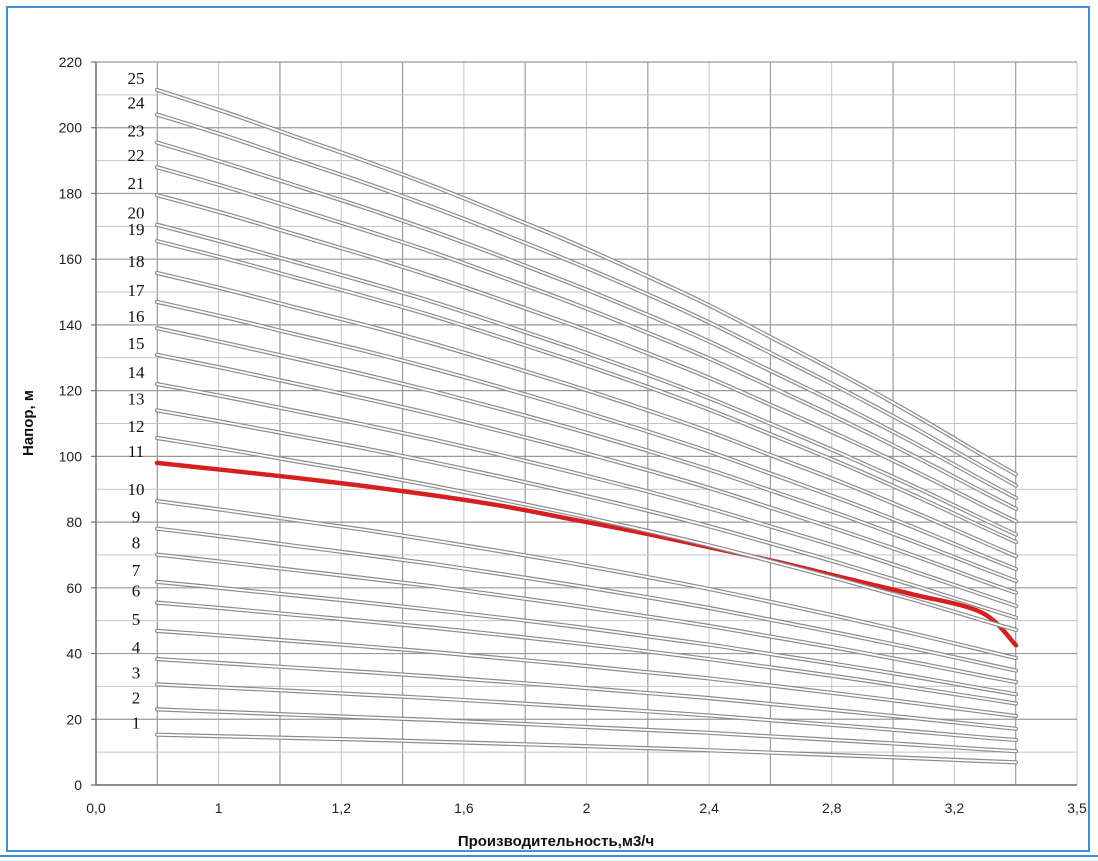 This screenshot has height=861, width=1098. What do you see at coordinates (71, 193) in the screenshot?
I see `y-tick-label: 180` at bounding box center [71, 193].